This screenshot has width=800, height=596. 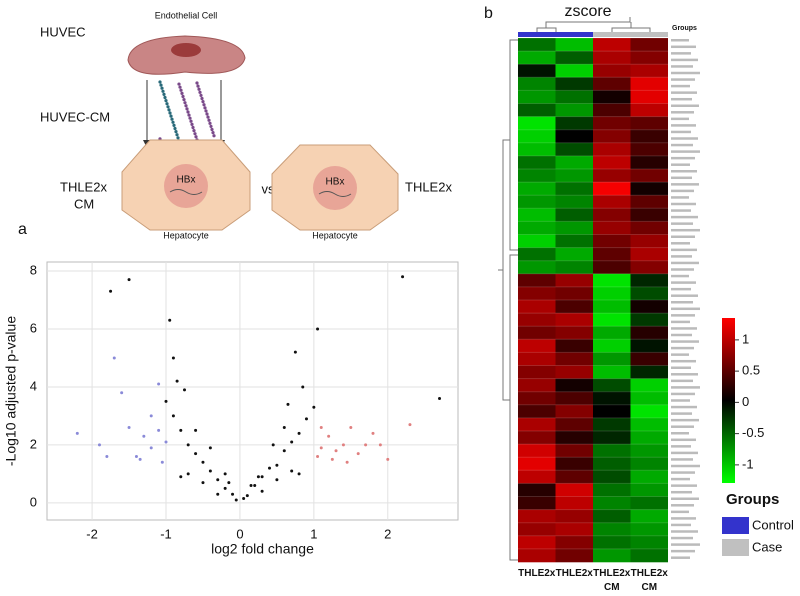 What do you see at coordinates (83, 186) in the screenshot?
I see `label: THLE2x` at bounding box center [83, 186].